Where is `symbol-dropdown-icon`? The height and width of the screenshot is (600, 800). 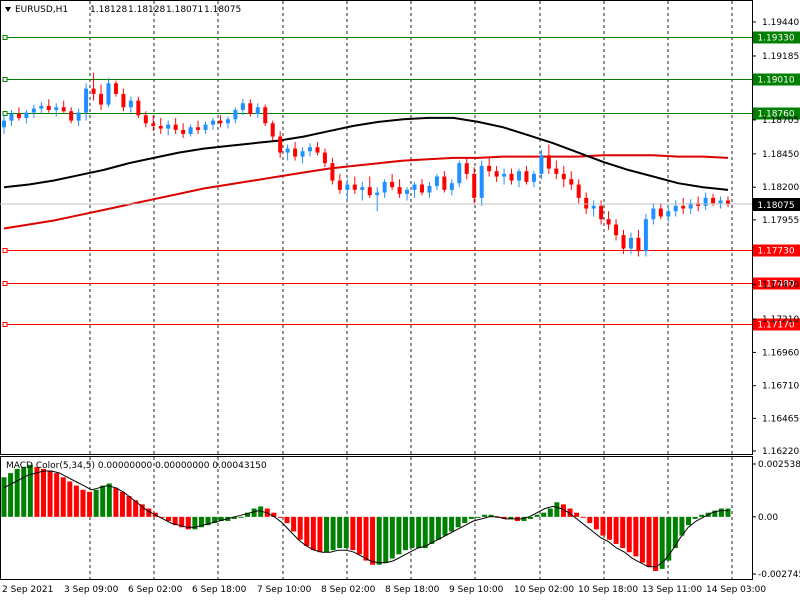
symbol-dropdown-icon is located at coordinates (8, 9).